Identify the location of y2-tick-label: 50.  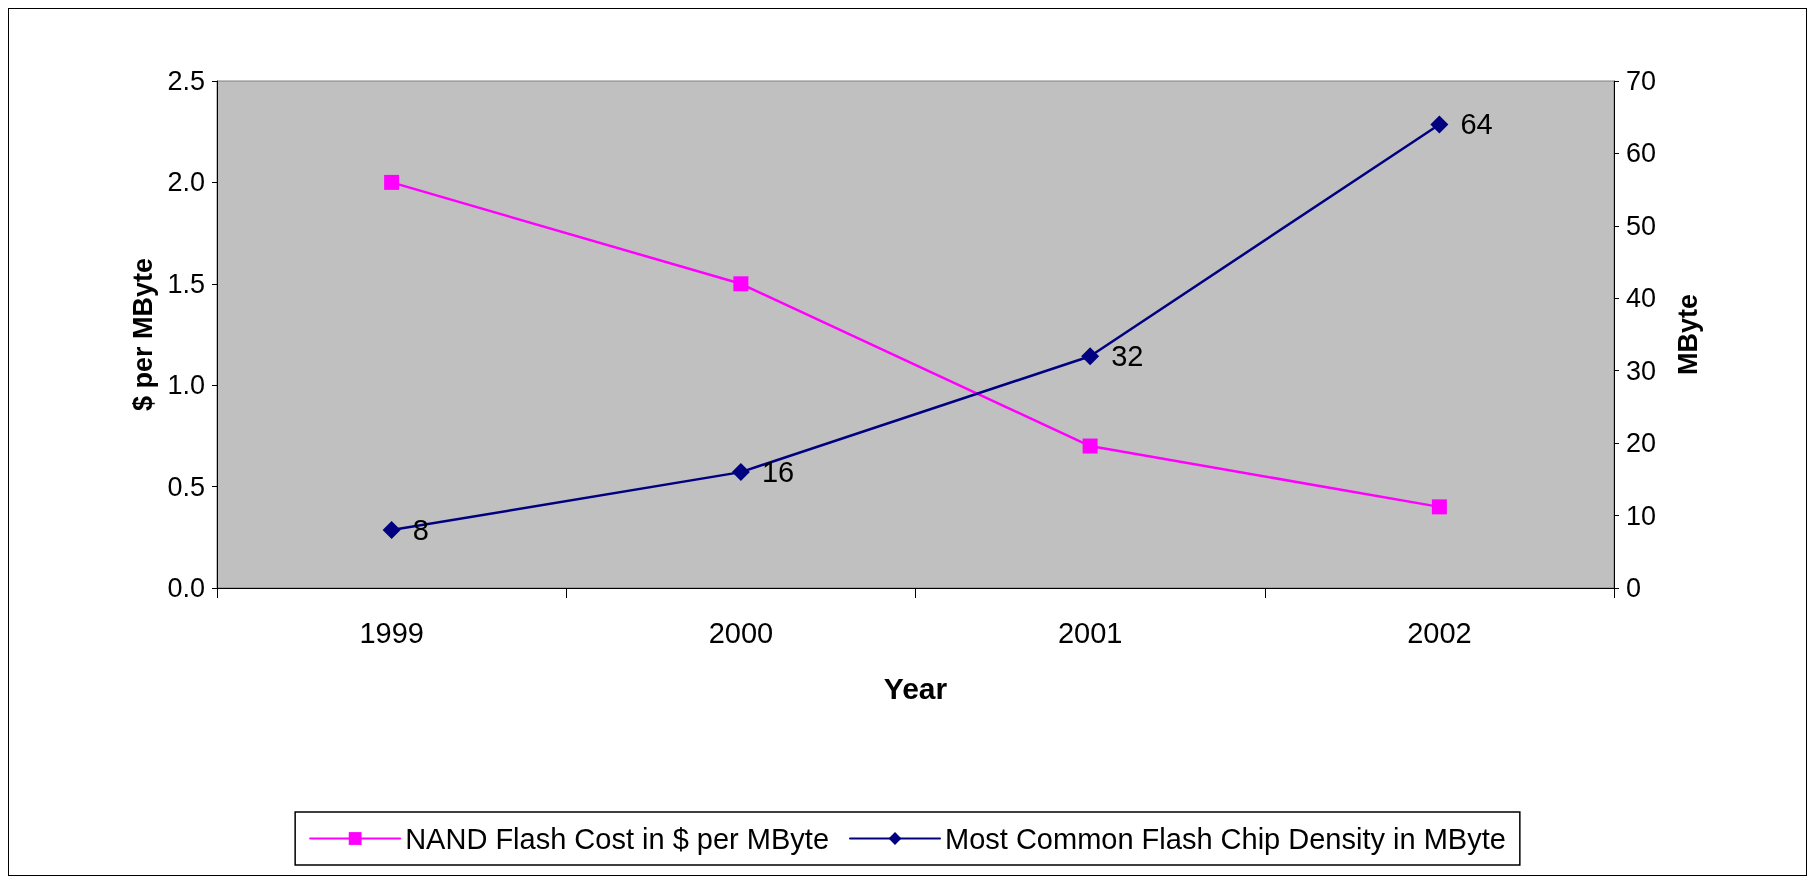
(1641, 225).